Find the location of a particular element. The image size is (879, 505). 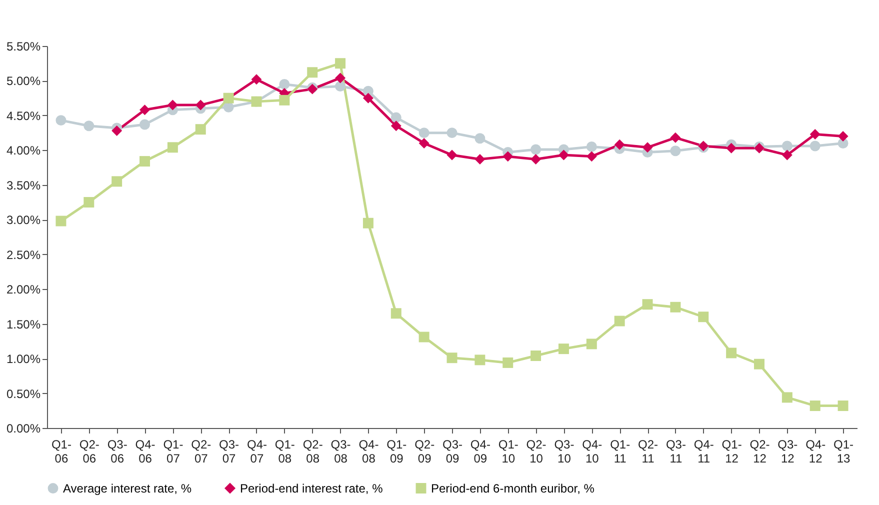

y-tick-label: 2.50% is located at coordinates (23, 255).